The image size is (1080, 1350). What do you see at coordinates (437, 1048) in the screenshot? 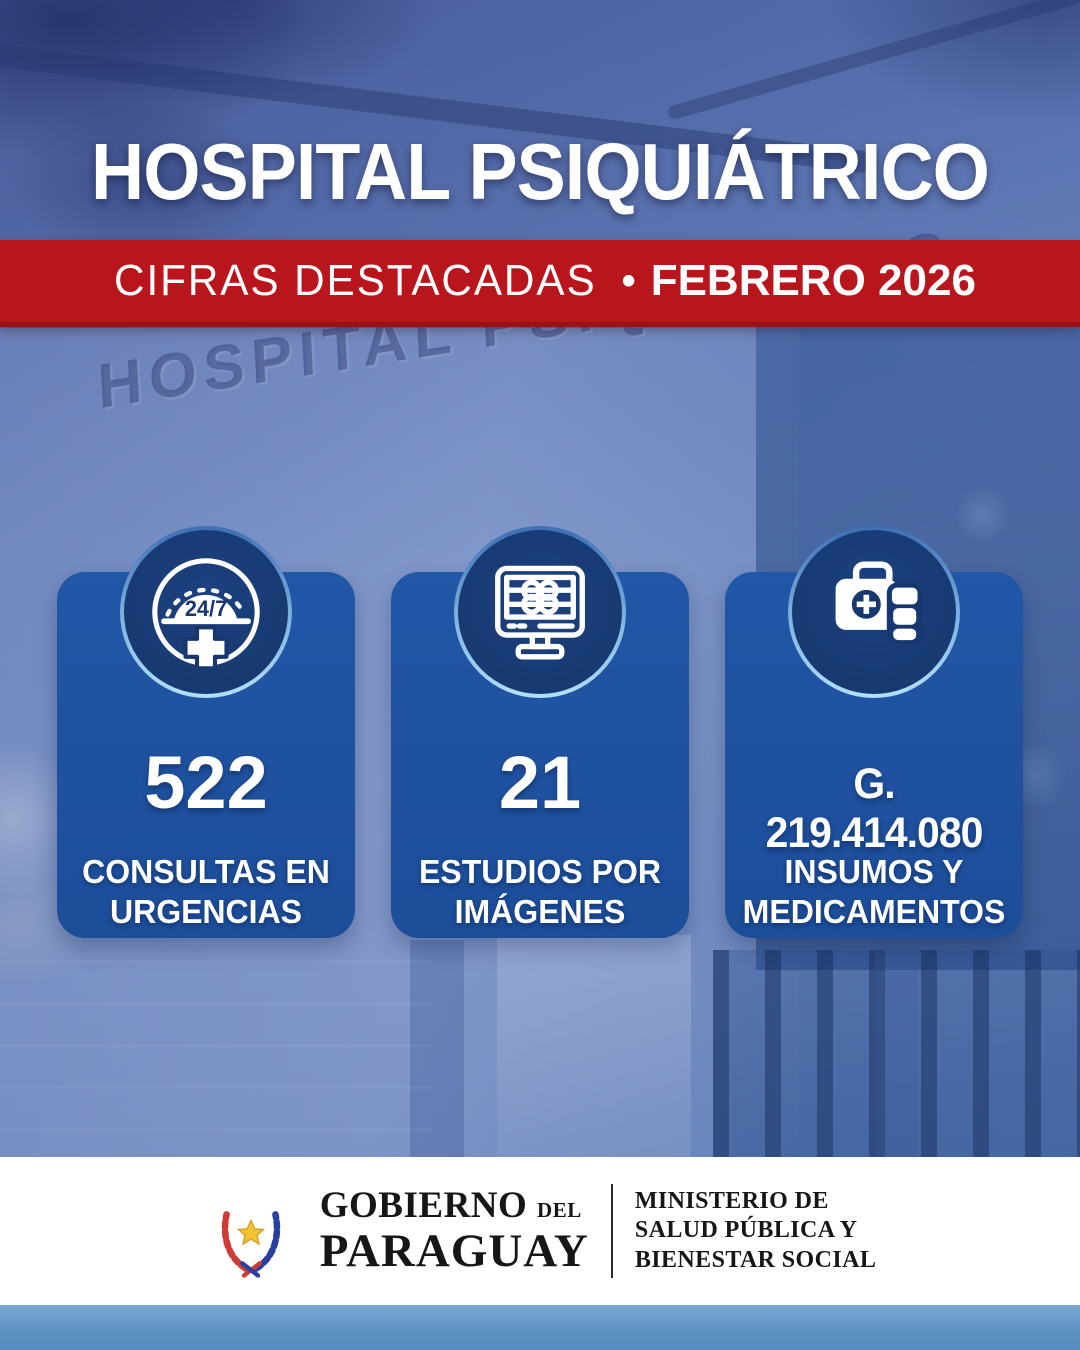
I see `background-window-band-left` at bounding box center [437, 1048].